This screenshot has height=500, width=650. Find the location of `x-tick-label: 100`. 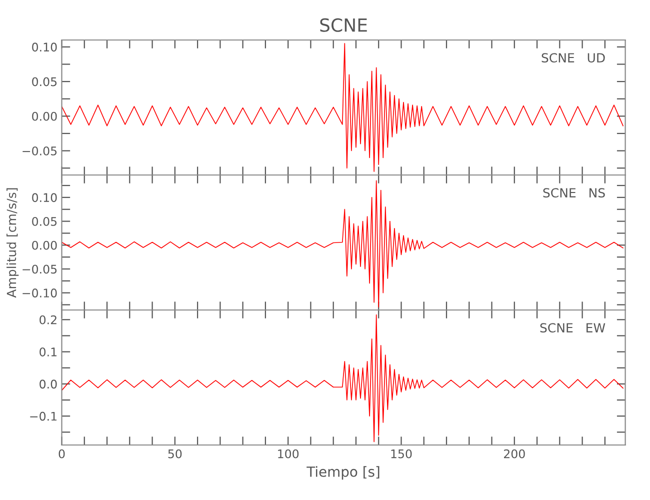

x-tick-label: 100 is located at coordinates (288, 453).